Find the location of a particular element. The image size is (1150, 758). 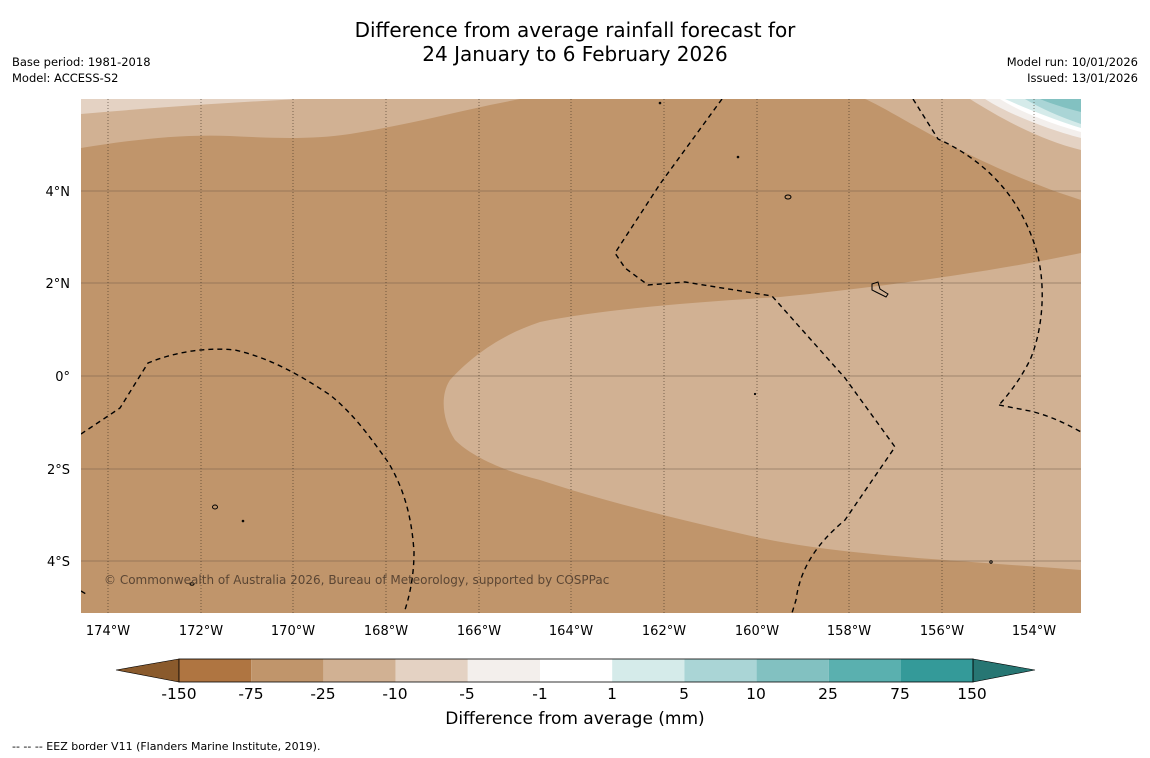

lon-label: 160°W is located at coordinates (757, 631).